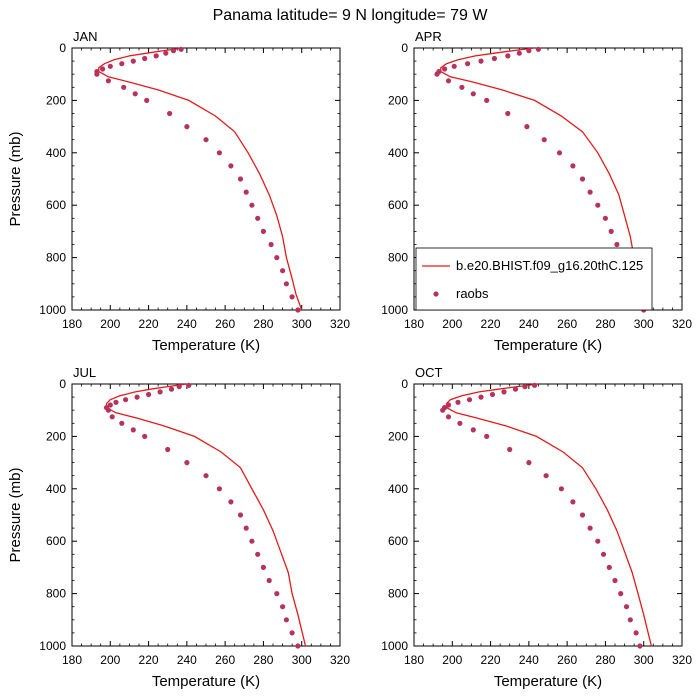  I want to click on panel-title: JAN, so click(85, 36).